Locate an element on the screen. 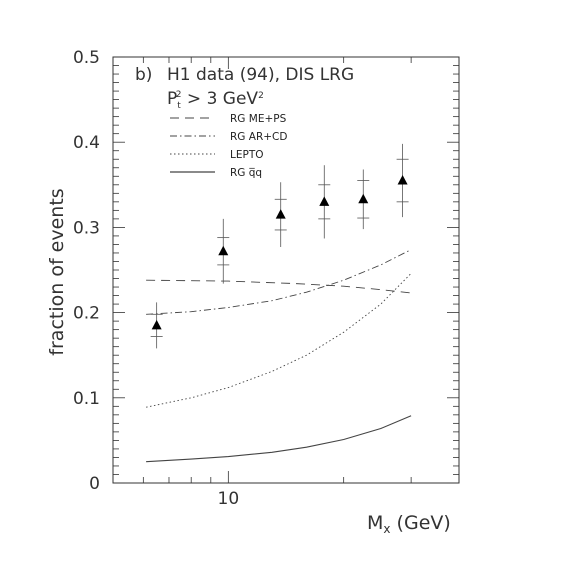 The width and height of the screenshot is (567, 567). cut-label-rest: > 3 GeV is located at coordinates (220, 99).